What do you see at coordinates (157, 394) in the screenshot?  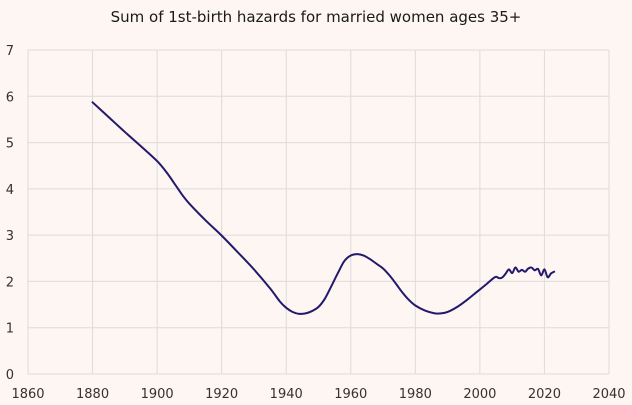 I see `x-tick-label: 1900` at bounding box center [157, 394].